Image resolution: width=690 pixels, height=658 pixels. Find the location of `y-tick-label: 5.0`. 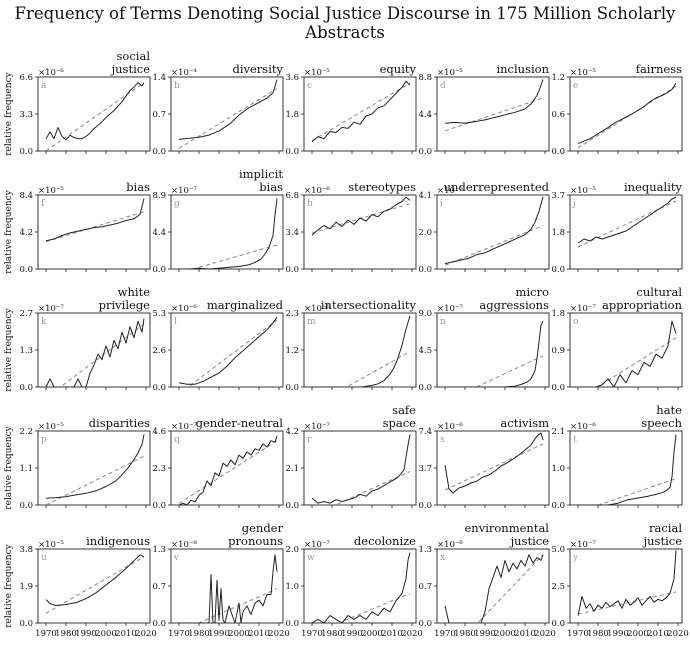

y-tick-label: 5.0 is located at coordinates (558, 550).